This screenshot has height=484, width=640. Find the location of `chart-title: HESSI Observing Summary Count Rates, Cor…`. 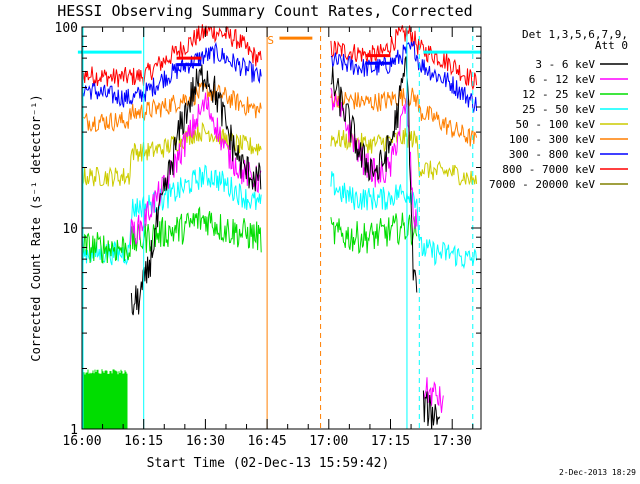

chart-title: HESSI Observing Summary Count Rates, Cor… is located at coordinates (264, 11).